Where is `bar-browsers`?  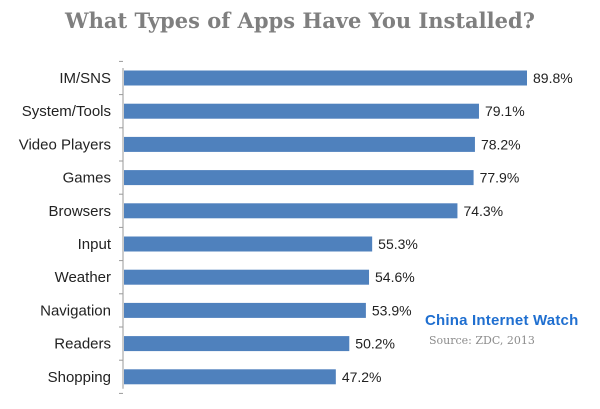
bar-browsers is located at coordinates (291, 211).